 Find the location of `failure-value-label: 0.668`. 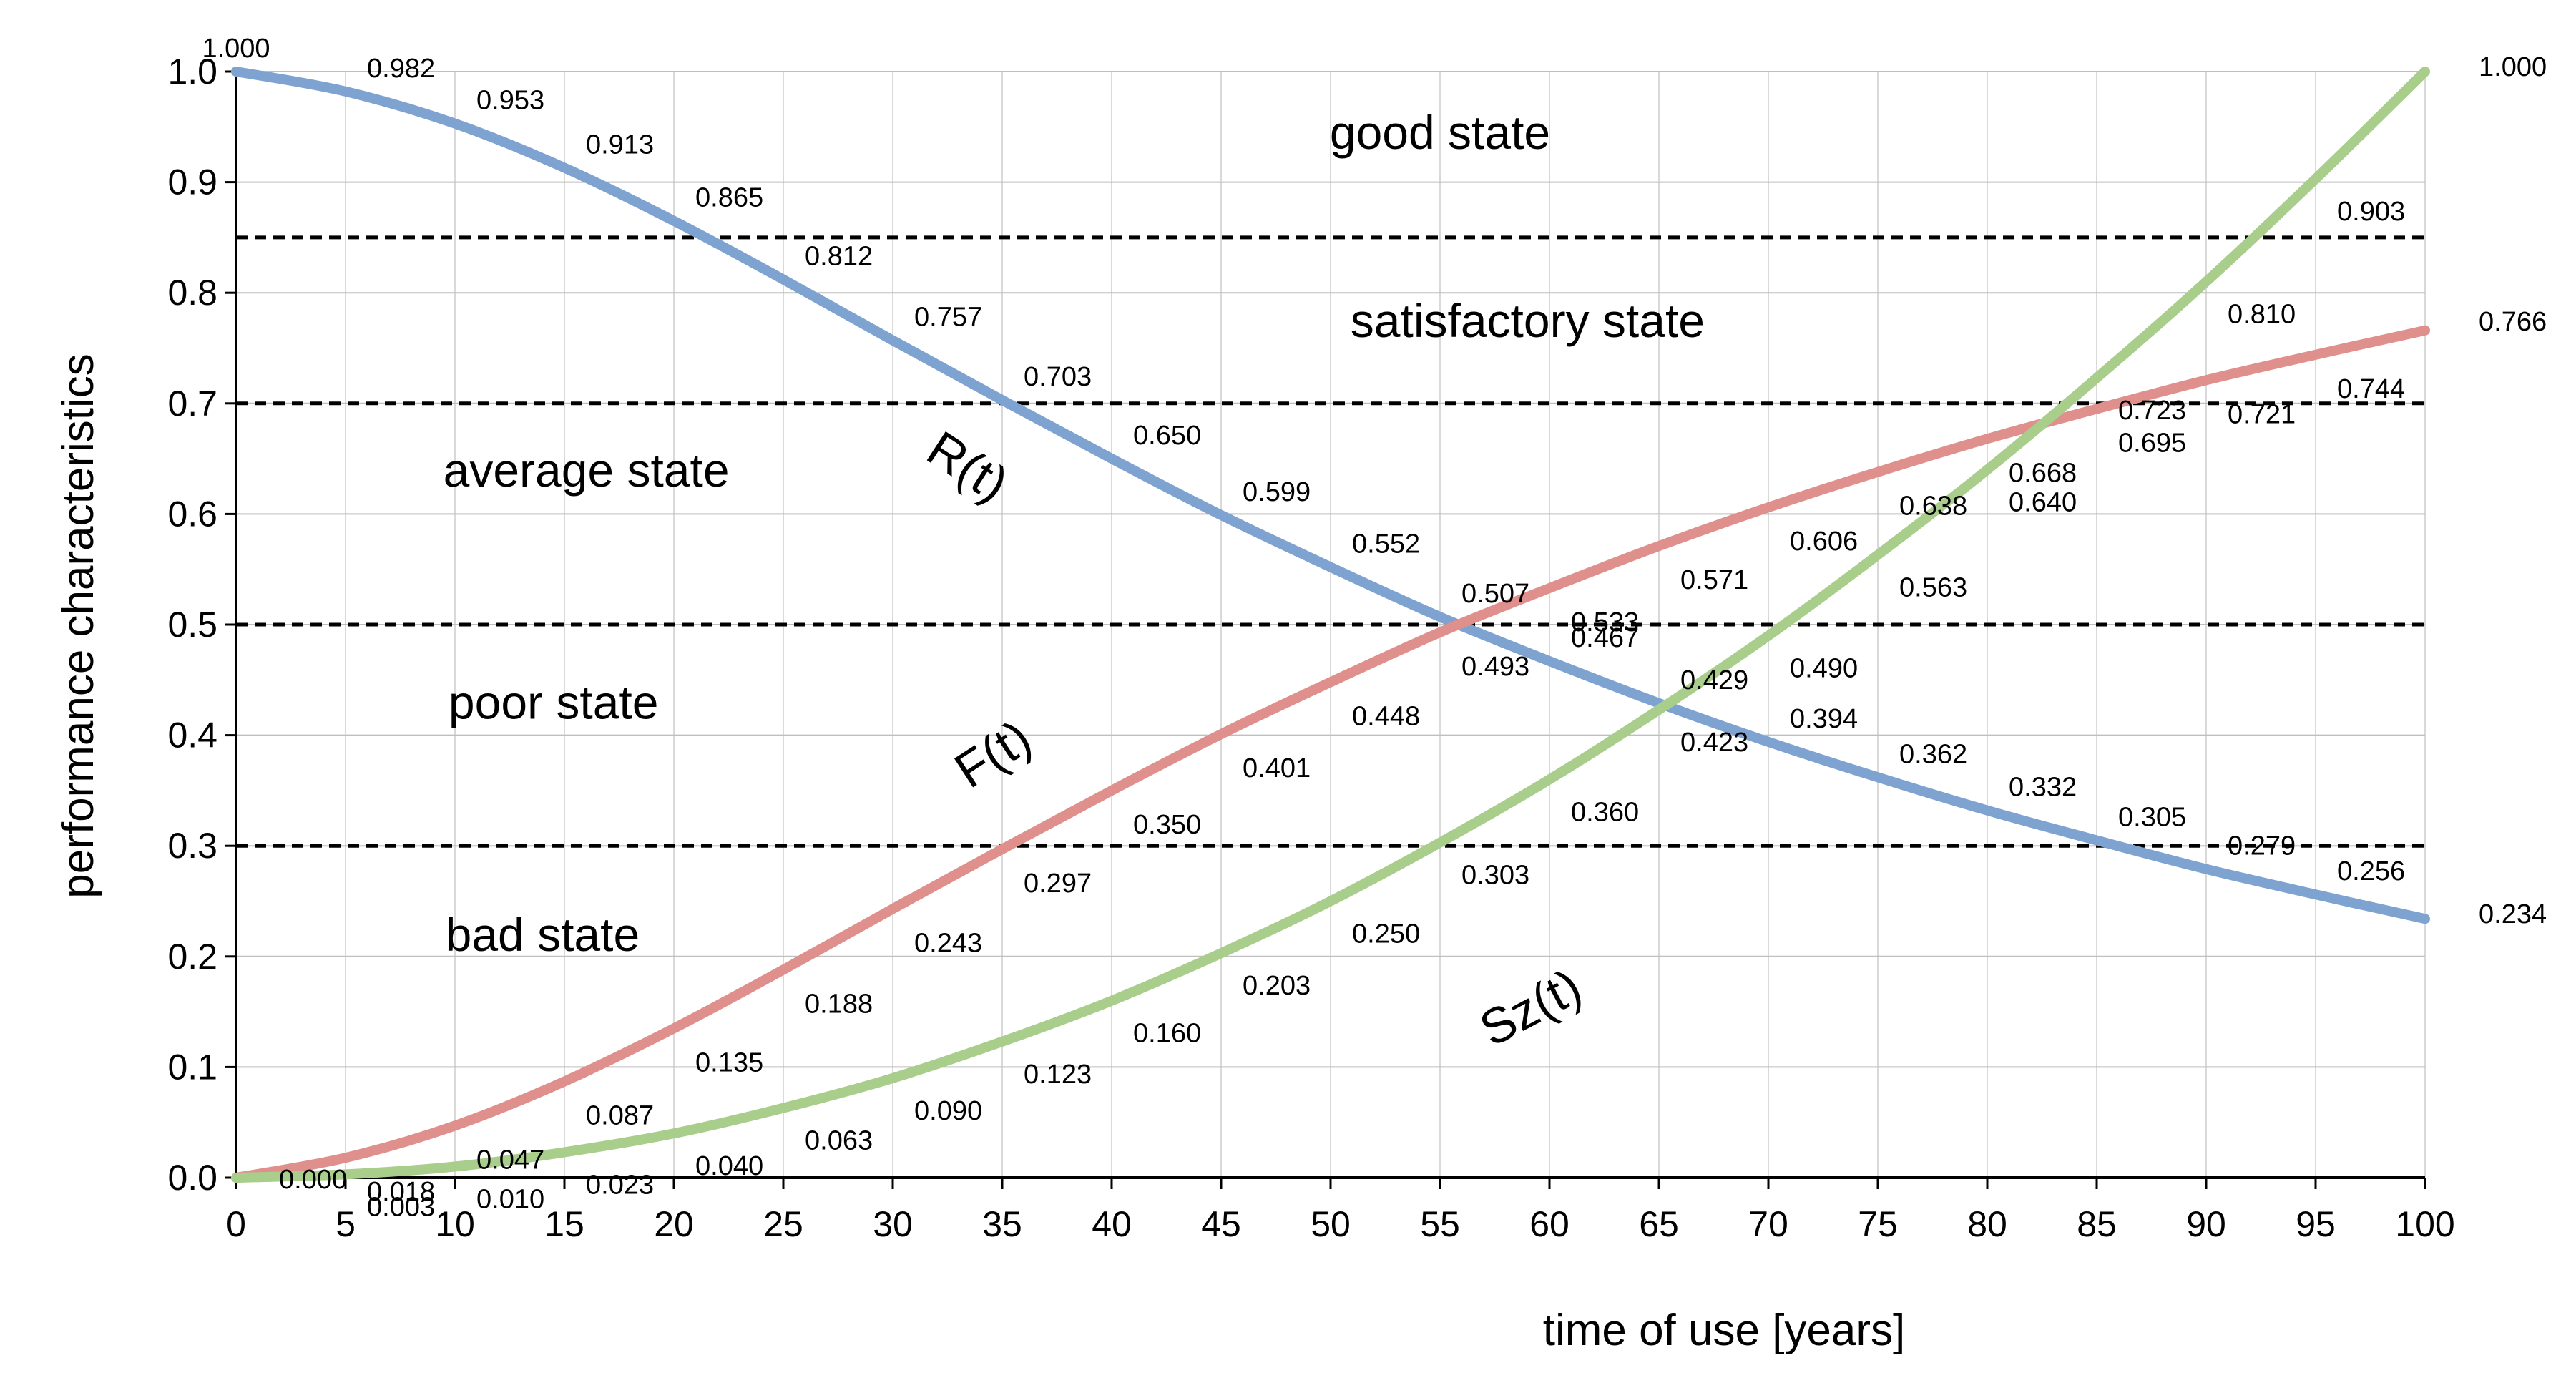

failure-value-label: 0.668 is located at coordinates (2043, 473).